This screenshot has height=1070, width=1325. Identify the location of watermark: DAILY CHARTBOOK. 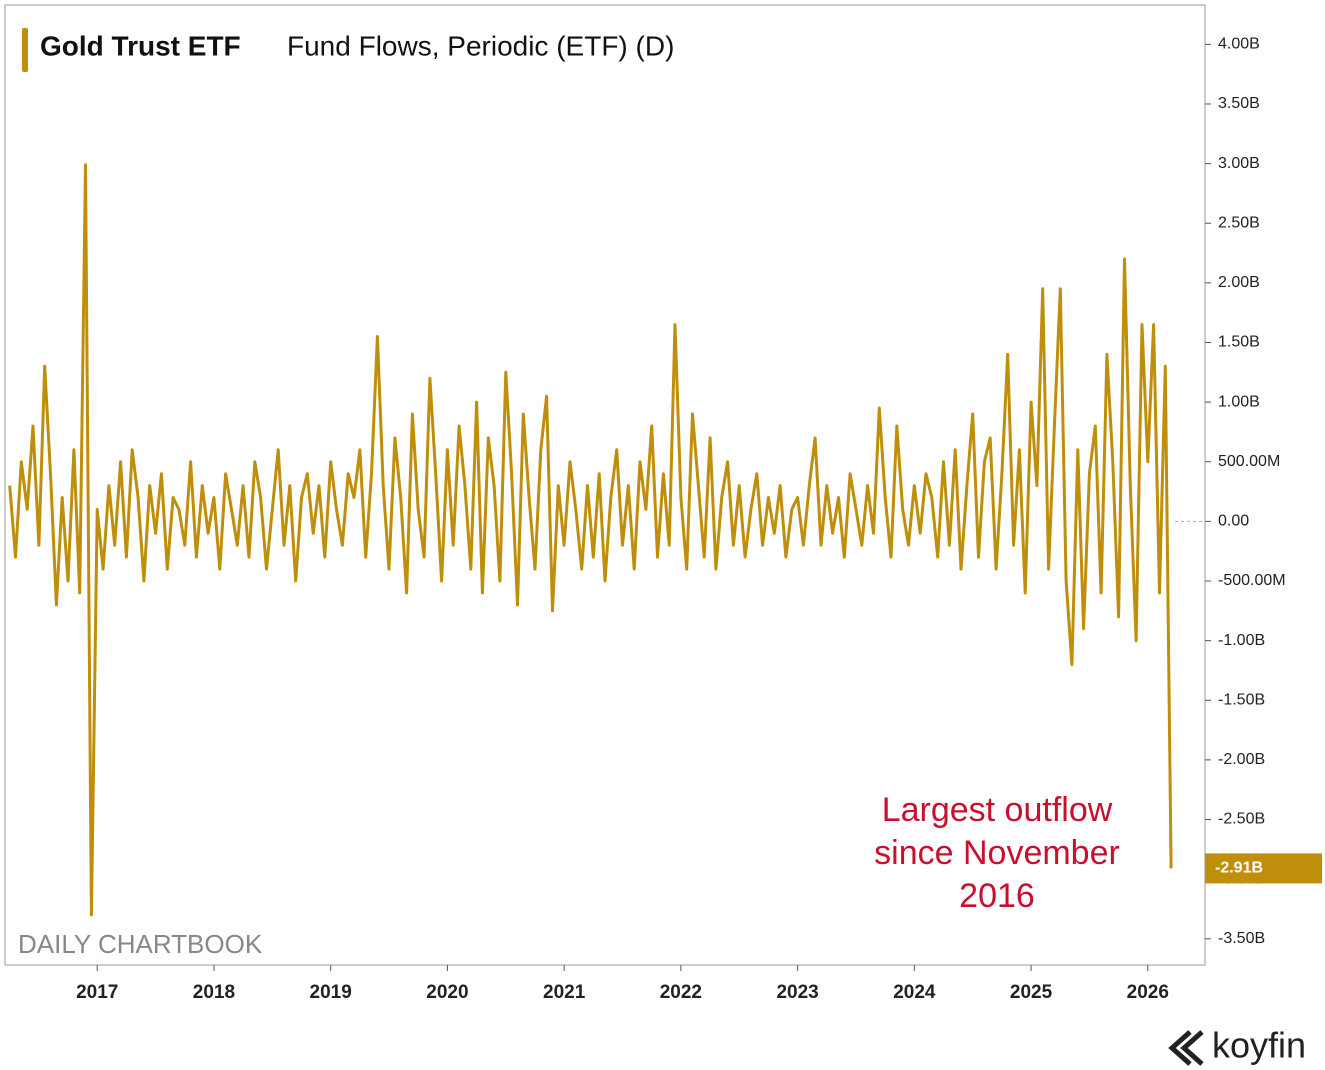
(140, 944).